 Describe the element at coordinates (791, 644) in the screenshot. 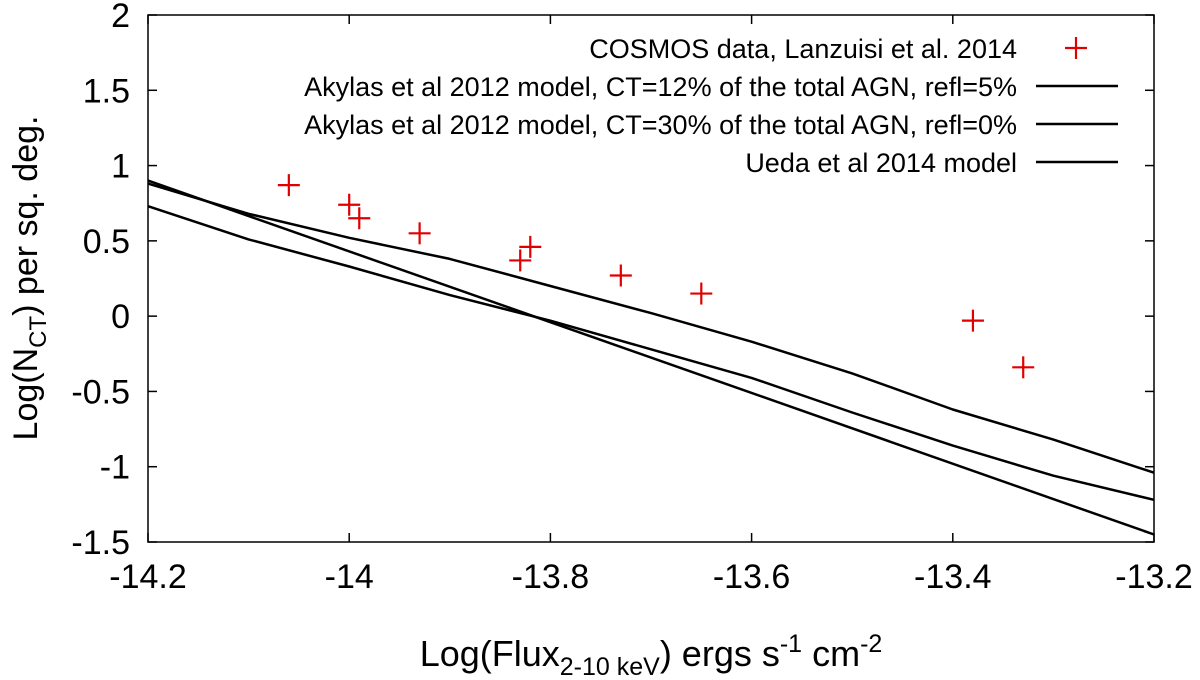

I see `x-axis-label-sup1: -1` at that location.